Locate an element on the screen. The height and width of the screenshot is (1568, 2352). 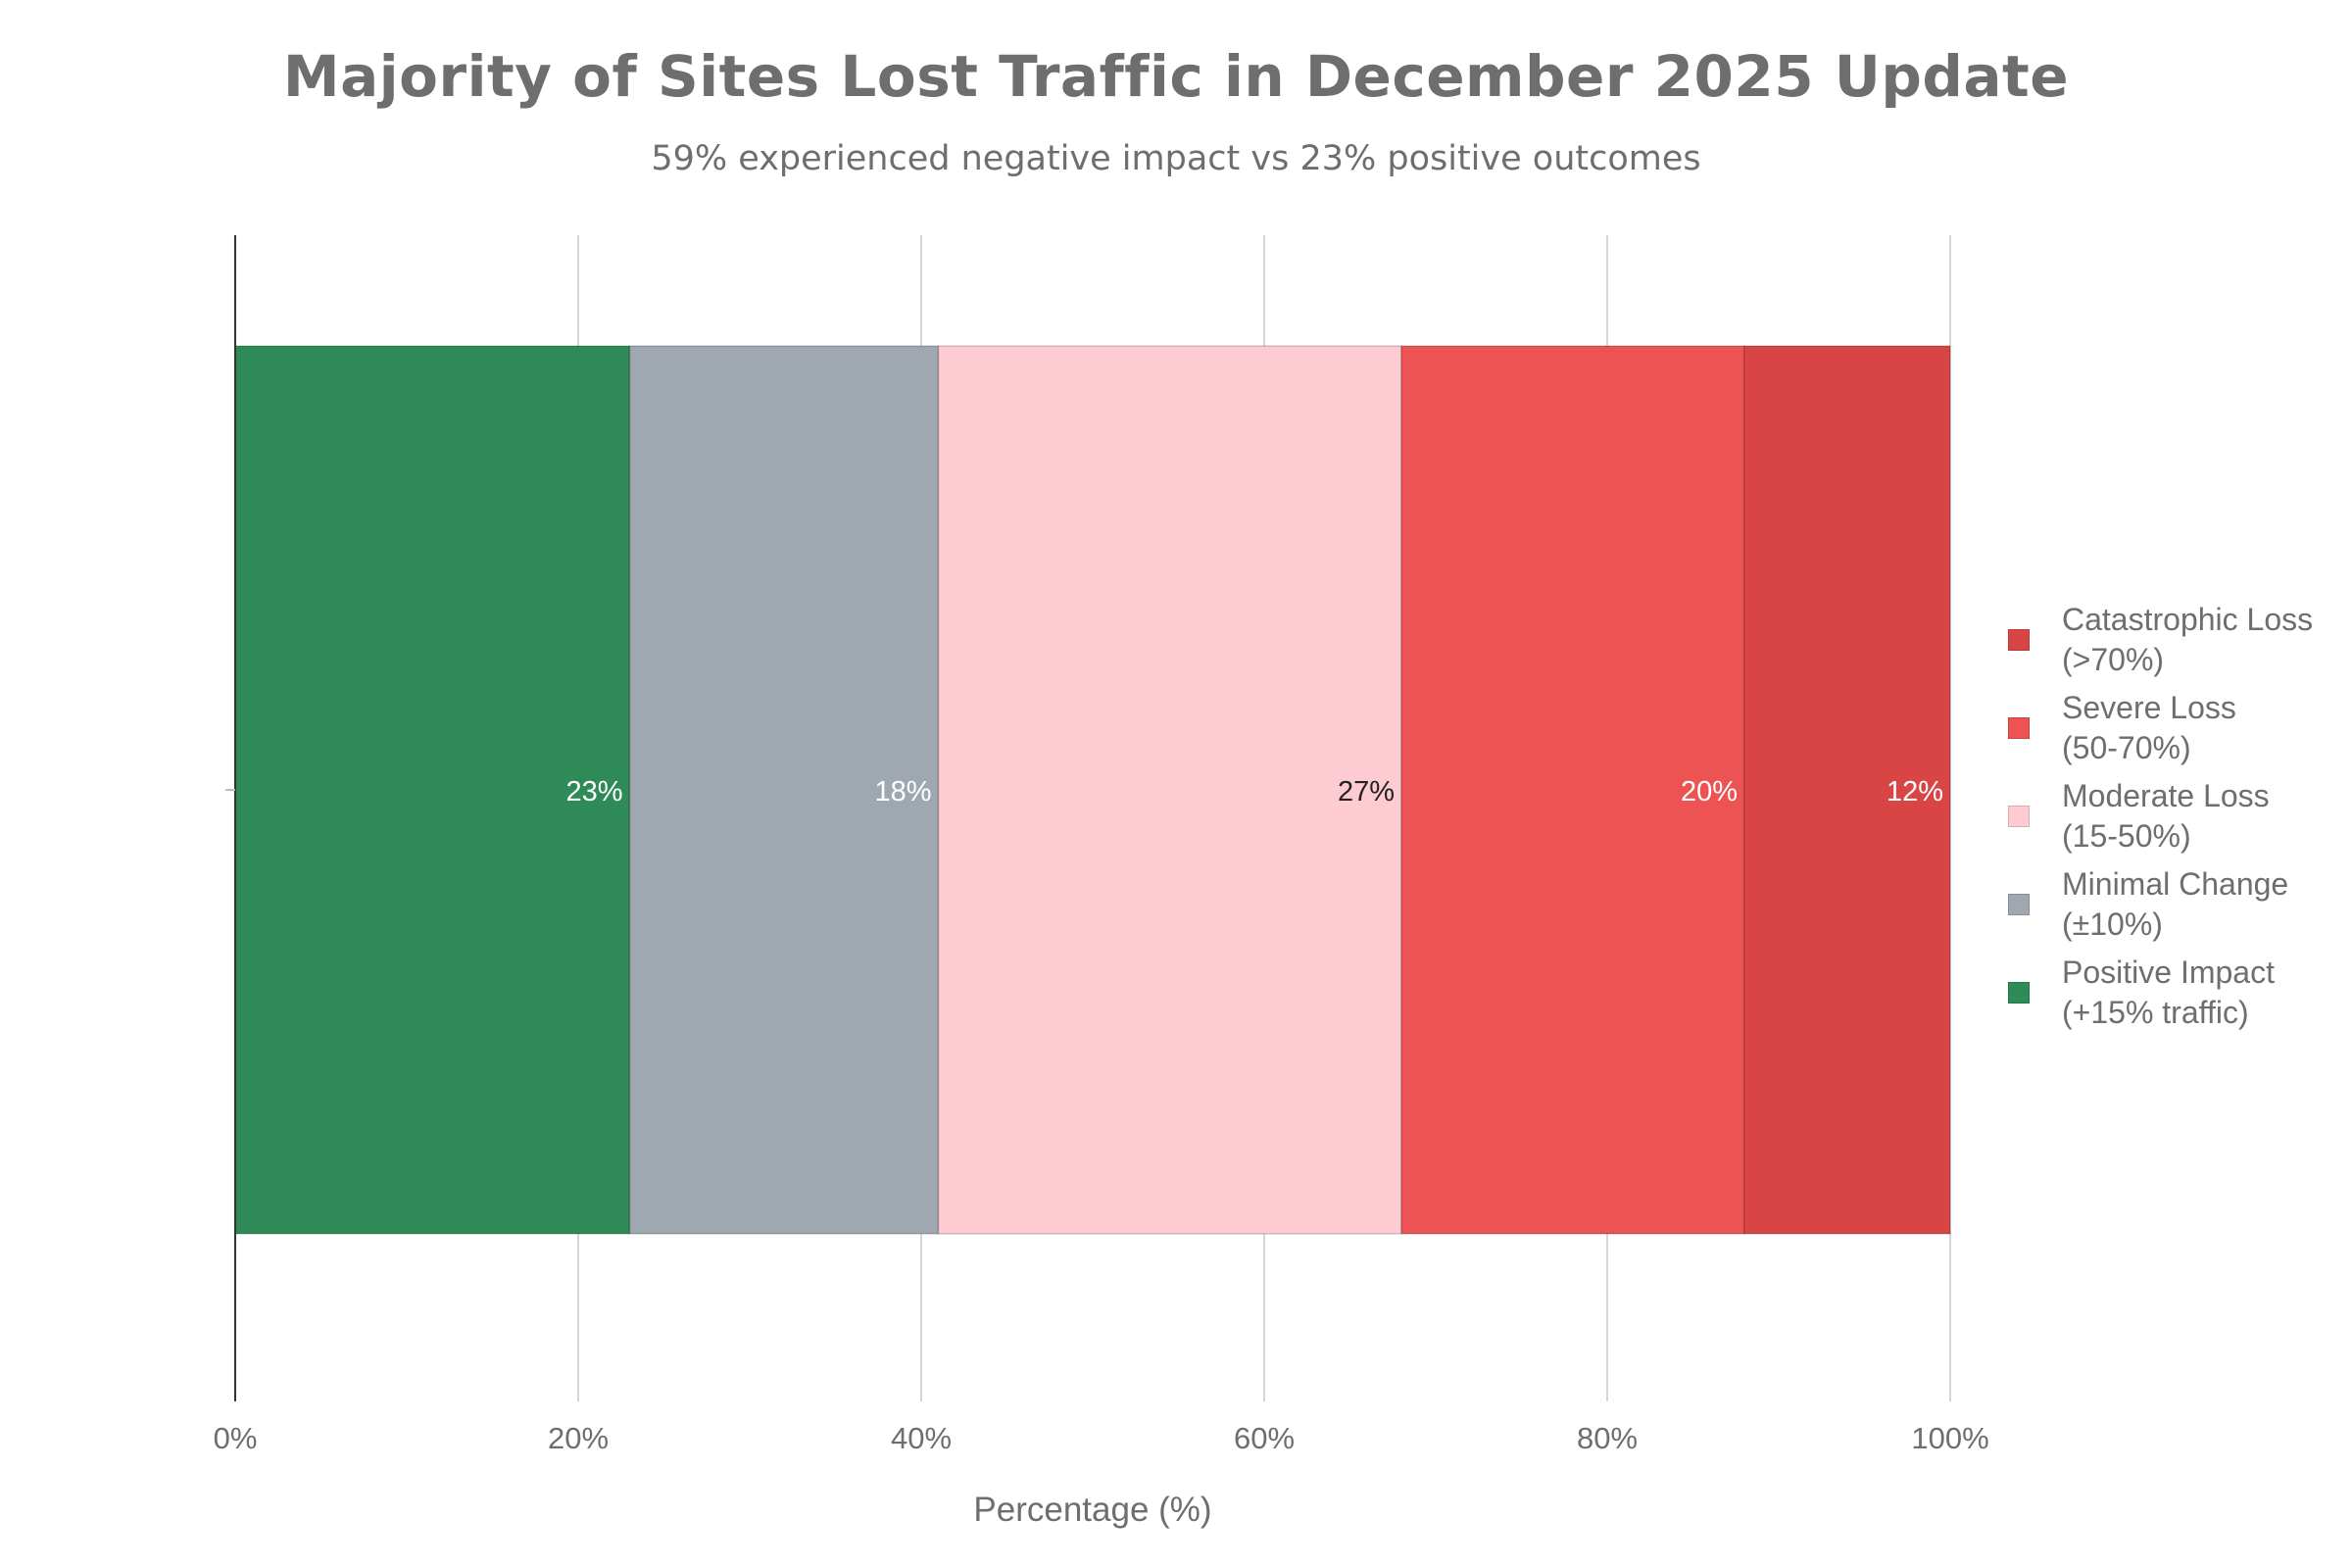
legend-item: Minimal Change (±10%) is located at coordinates (2171, 908).